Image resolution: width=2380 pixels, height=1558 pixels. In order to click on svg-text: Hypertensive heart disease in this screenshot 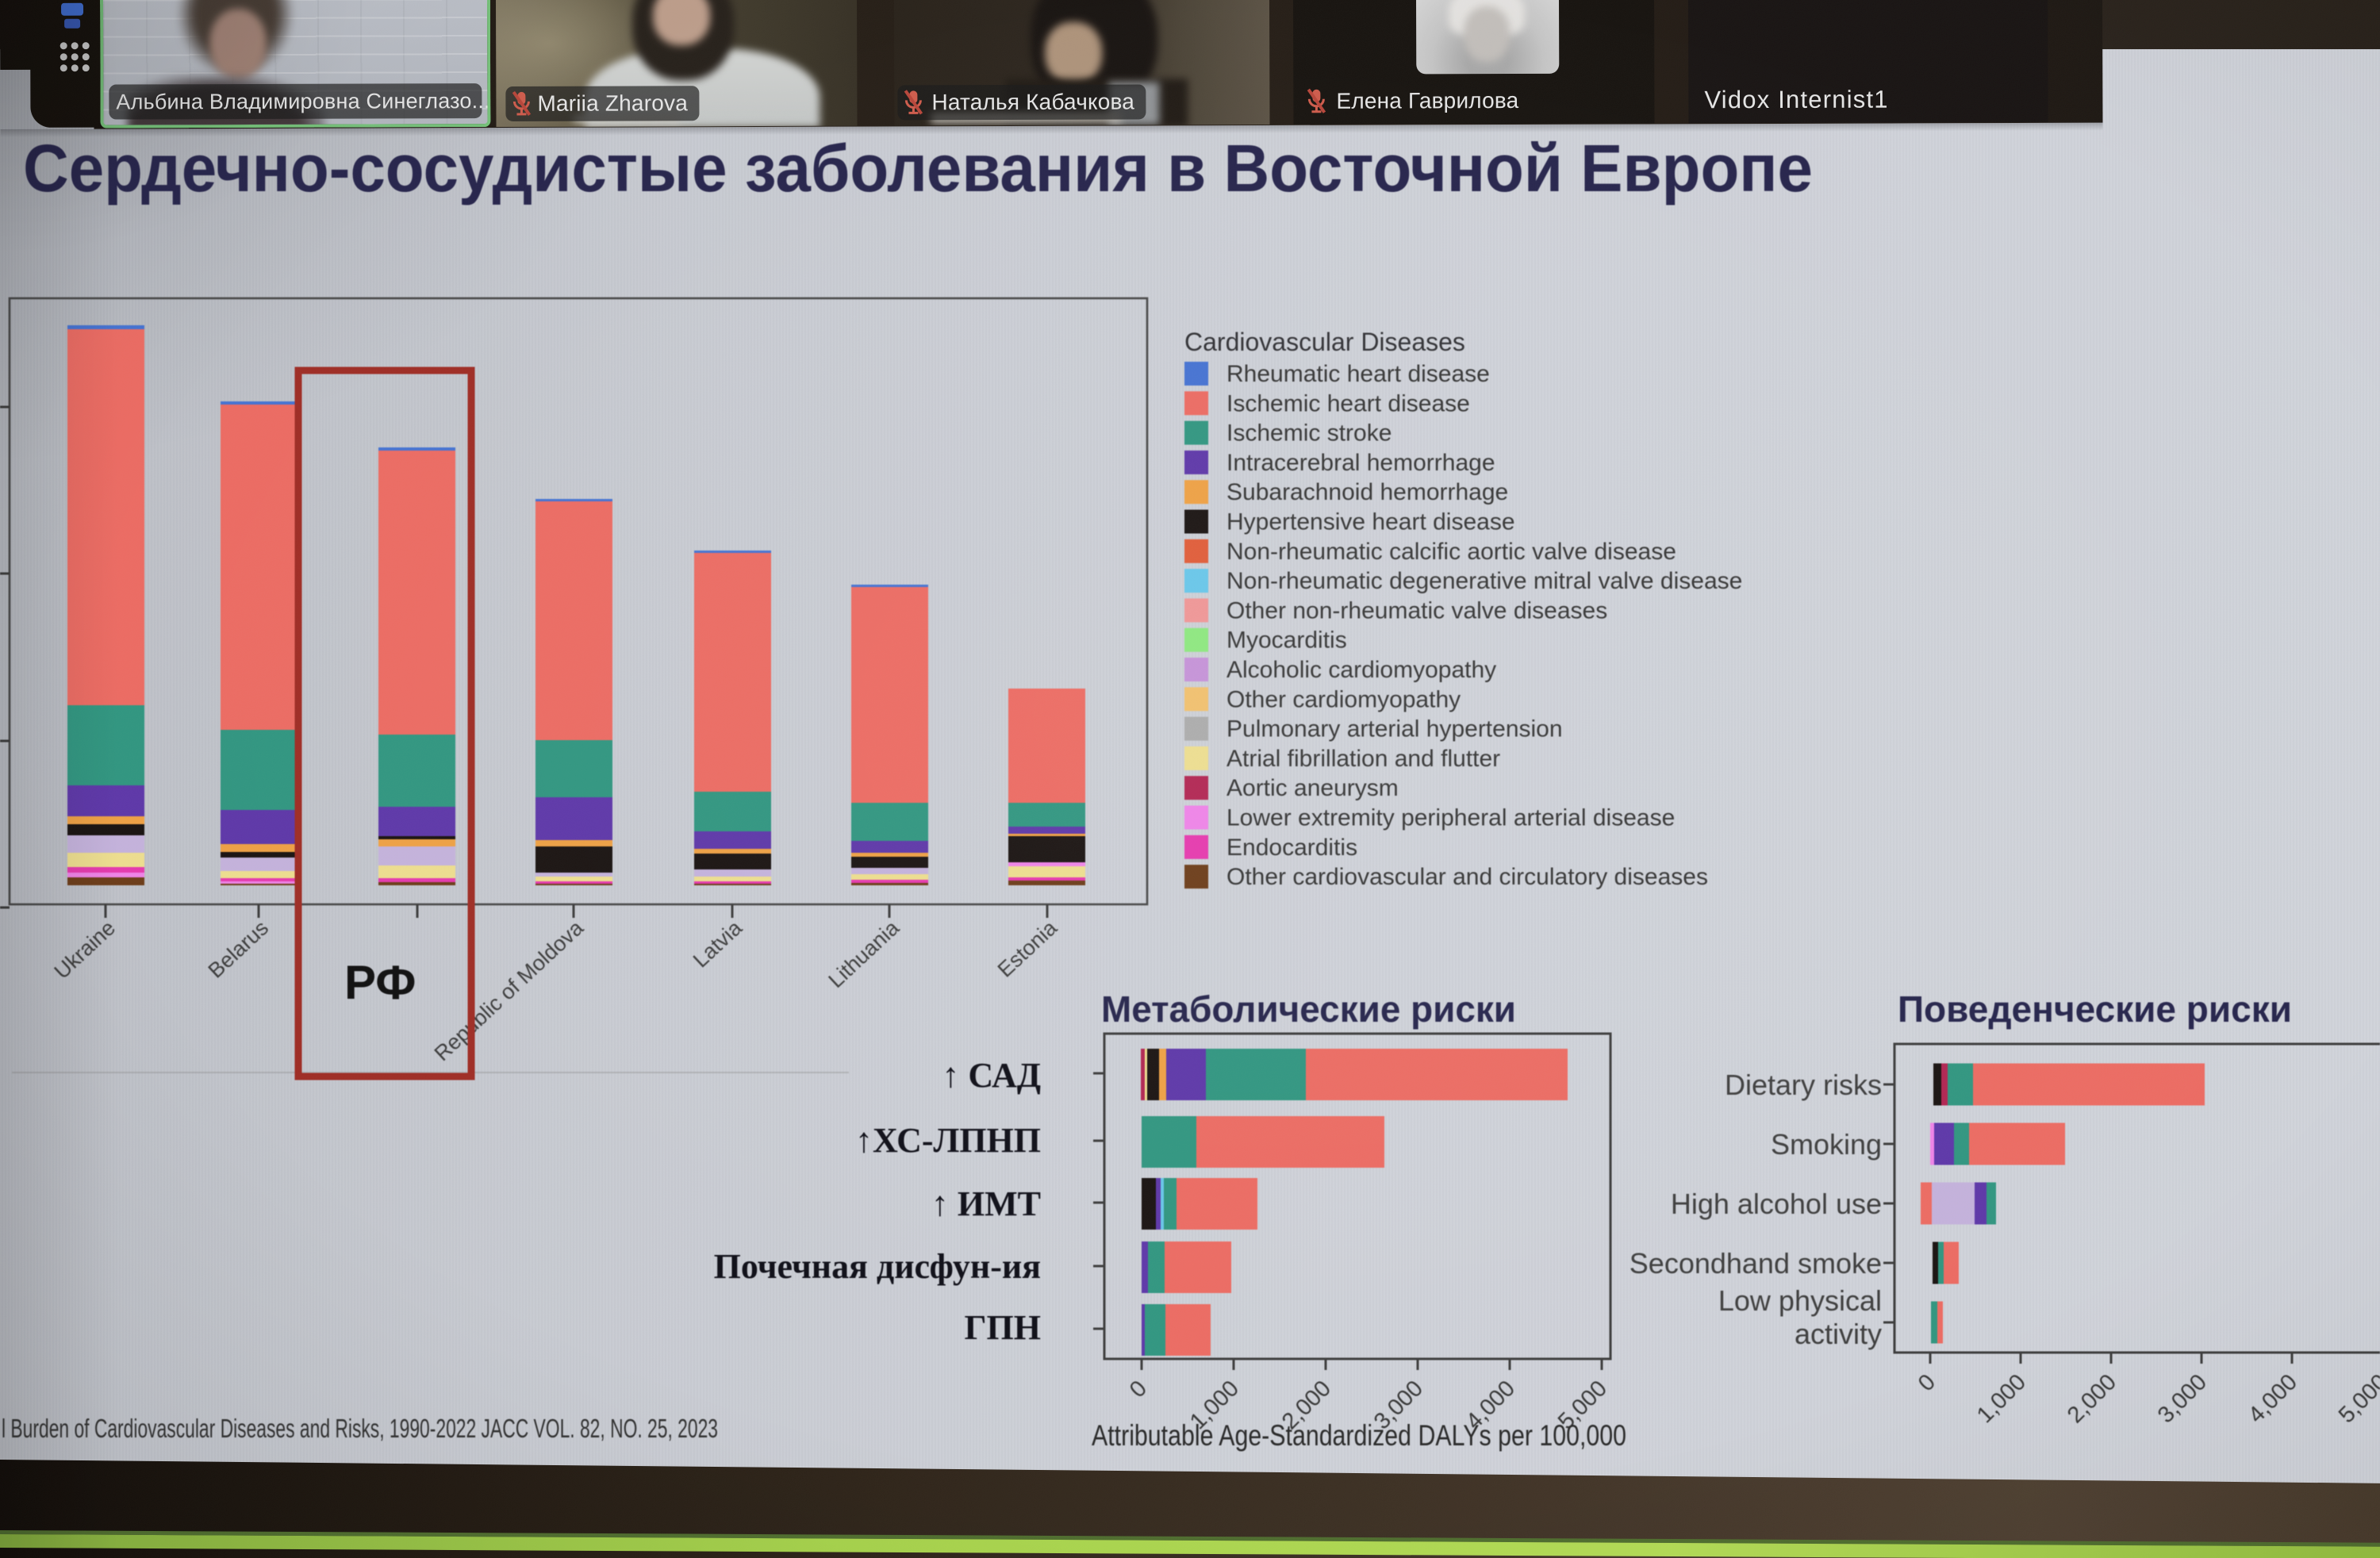, I will do `click(1370, 522)`.